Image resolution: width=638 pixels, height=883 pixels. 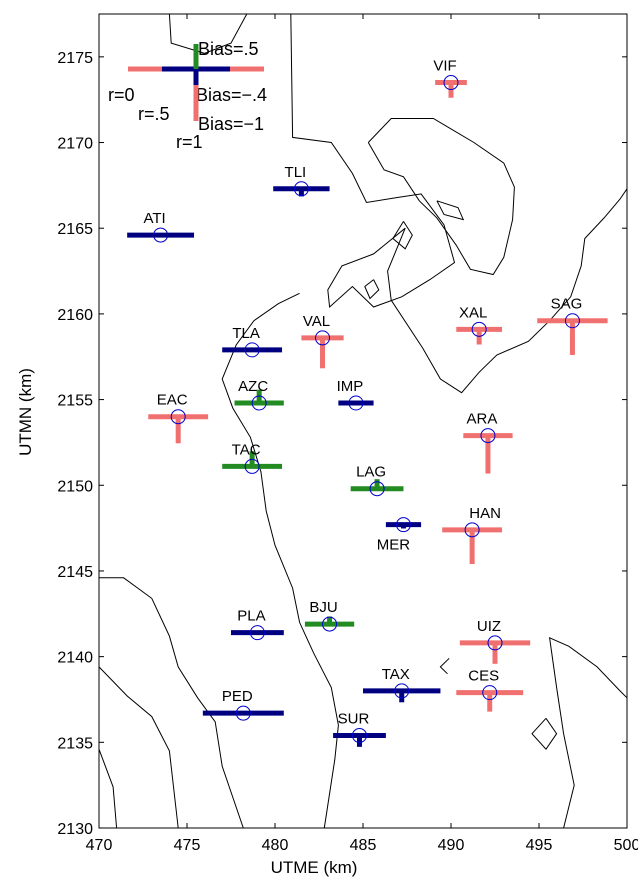 I want to click on station-azc: AZC, so click(x=259, y=394).